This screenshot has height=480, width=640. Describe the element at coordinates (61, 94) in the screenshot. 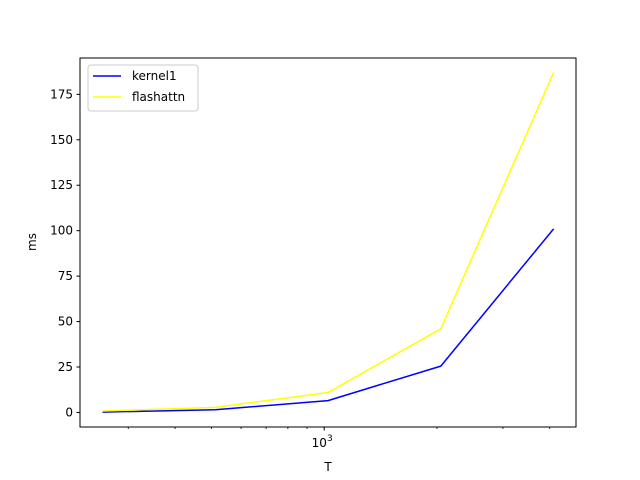

I see `y-tick-label: 175` at that location.